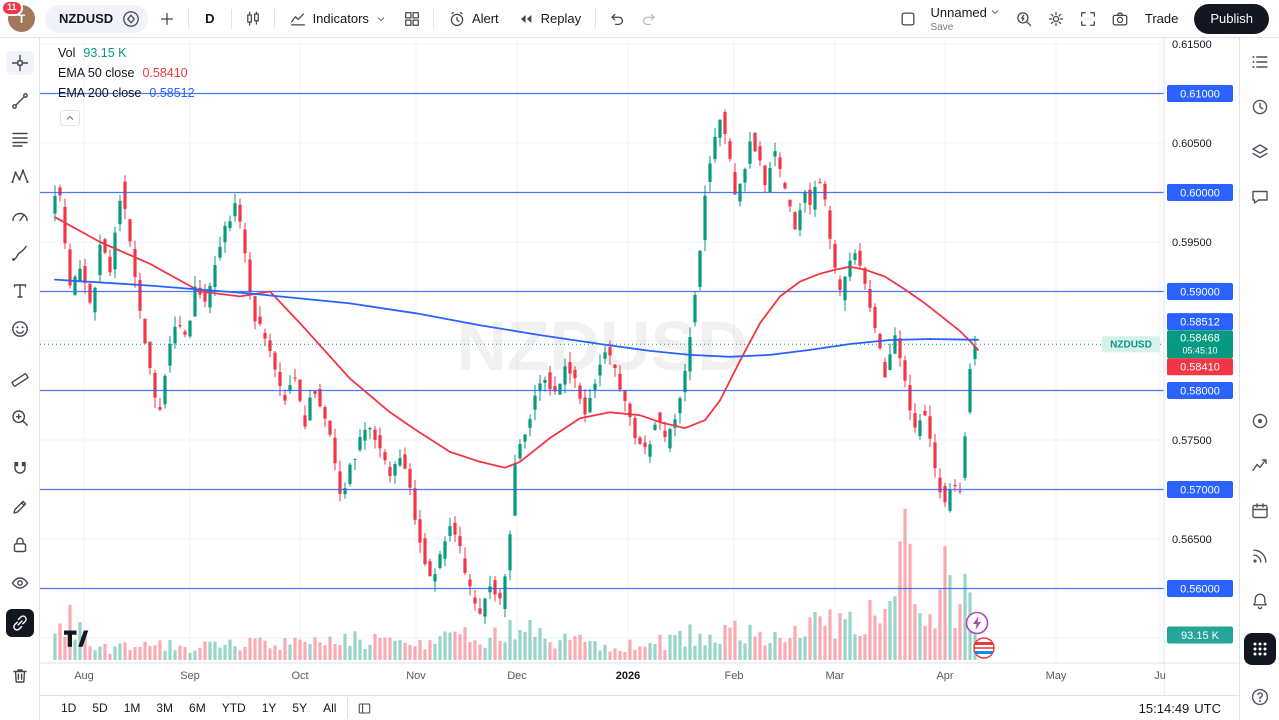 Image resolution: width=1279 pixels, height=720 pixels. Describe the element at coordinates (253, 19) in the screenshot. I see `chart-type-button` at that location.